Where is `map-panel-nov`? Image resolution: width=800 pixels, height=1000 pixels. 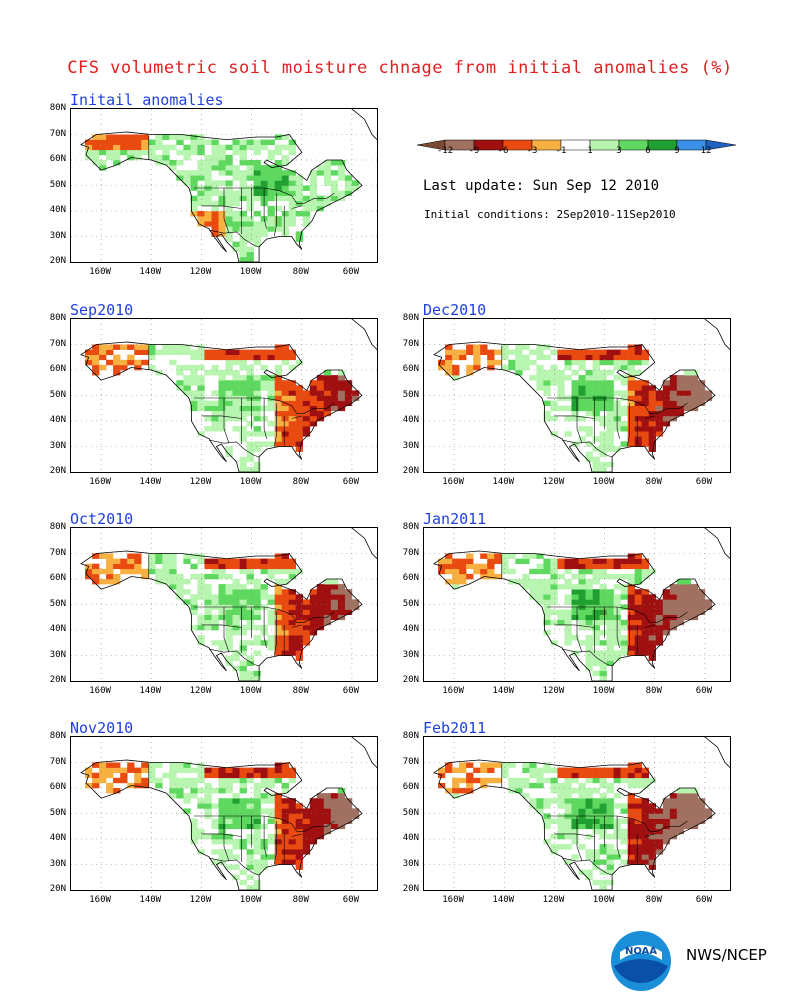
map-panel-nov is located at coordinates (224, 813).